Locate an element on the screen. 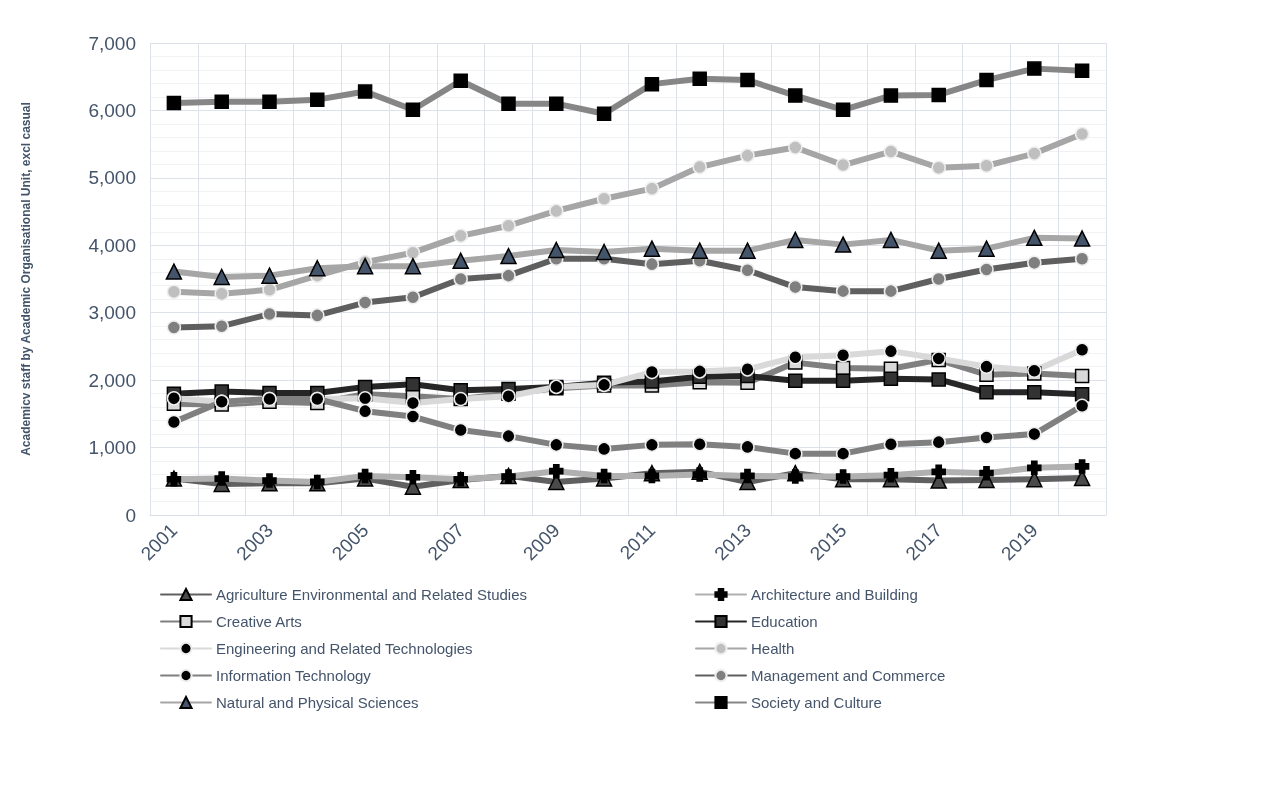  y-tick-label: 0 is located at coordinates (130, 515).